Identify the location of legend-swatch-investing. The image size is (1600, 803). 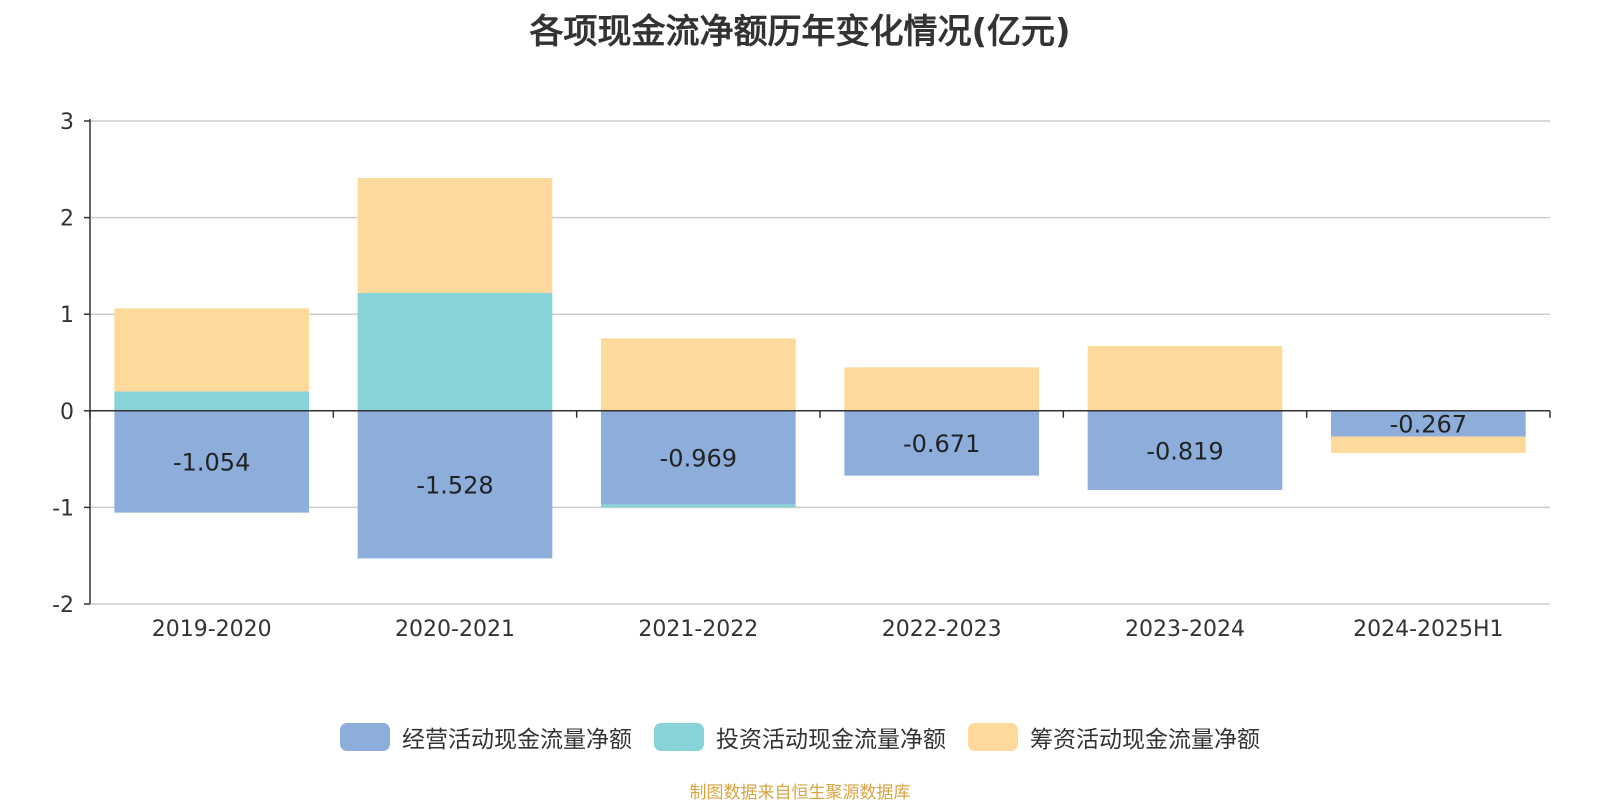
(679, 737).